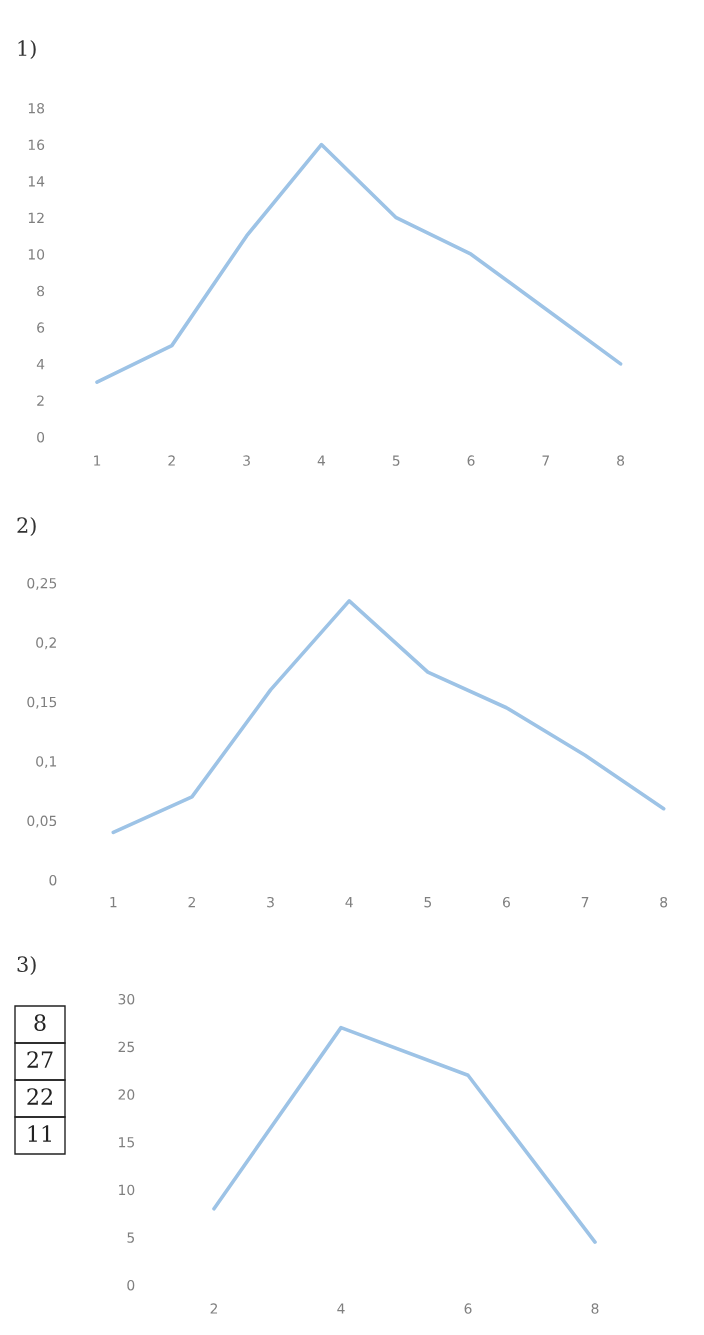  I want to click on y-tick-label: 0,15, so click(42, 702).